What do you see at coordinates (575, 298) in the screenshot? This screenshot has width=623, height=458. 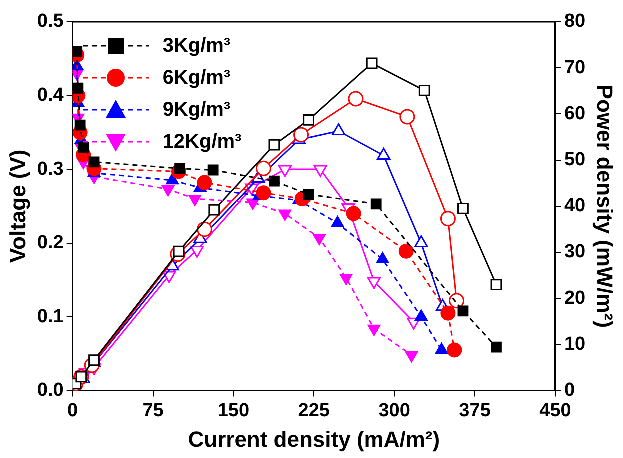 I see `y2-tick-label: 20` at bounding box center [575, 298].